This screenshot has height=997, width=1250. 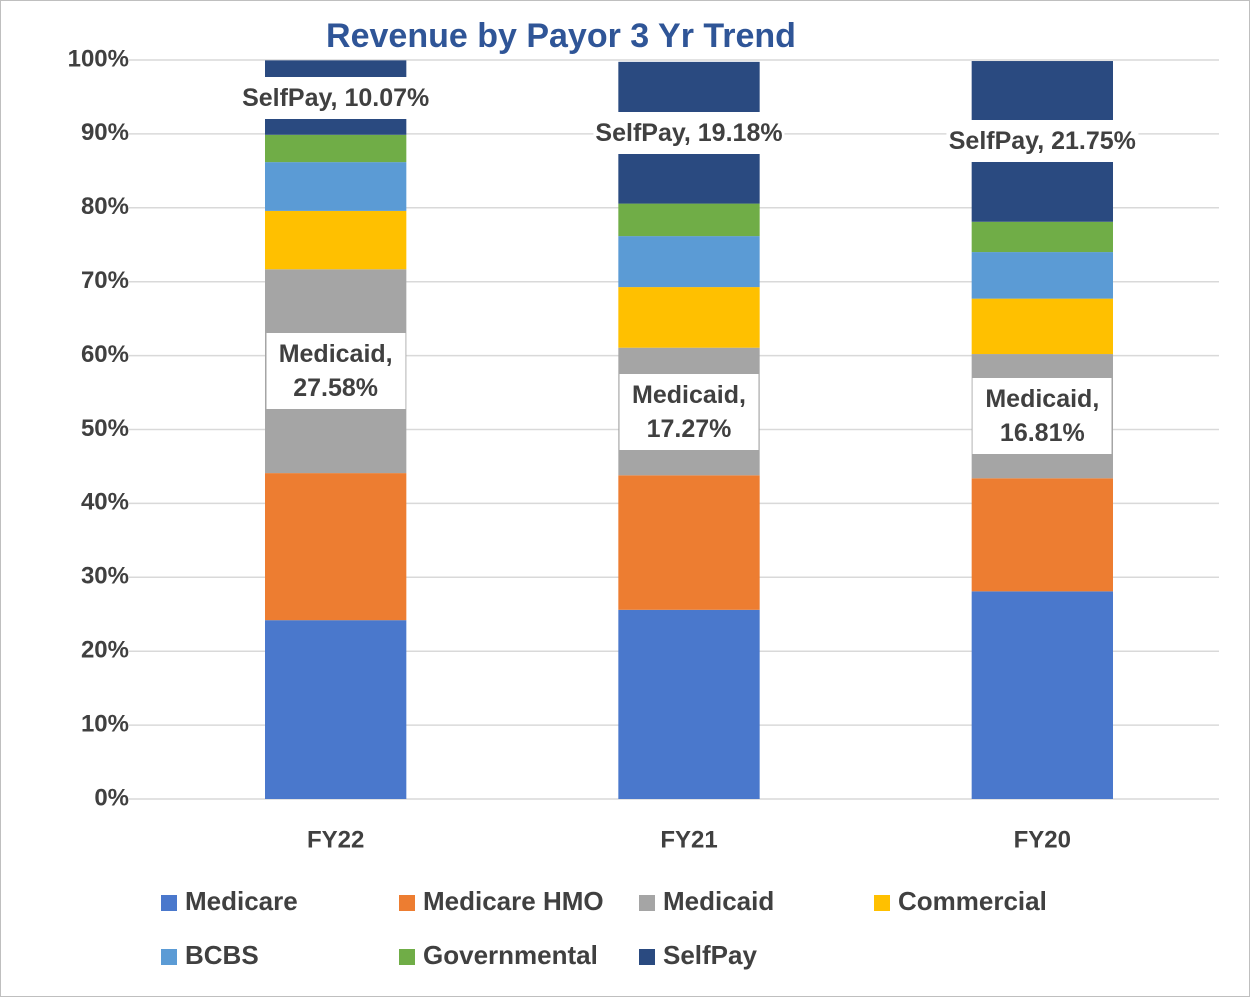 I want to click on y-tick-label: 90%, so click(x=105, y=132).